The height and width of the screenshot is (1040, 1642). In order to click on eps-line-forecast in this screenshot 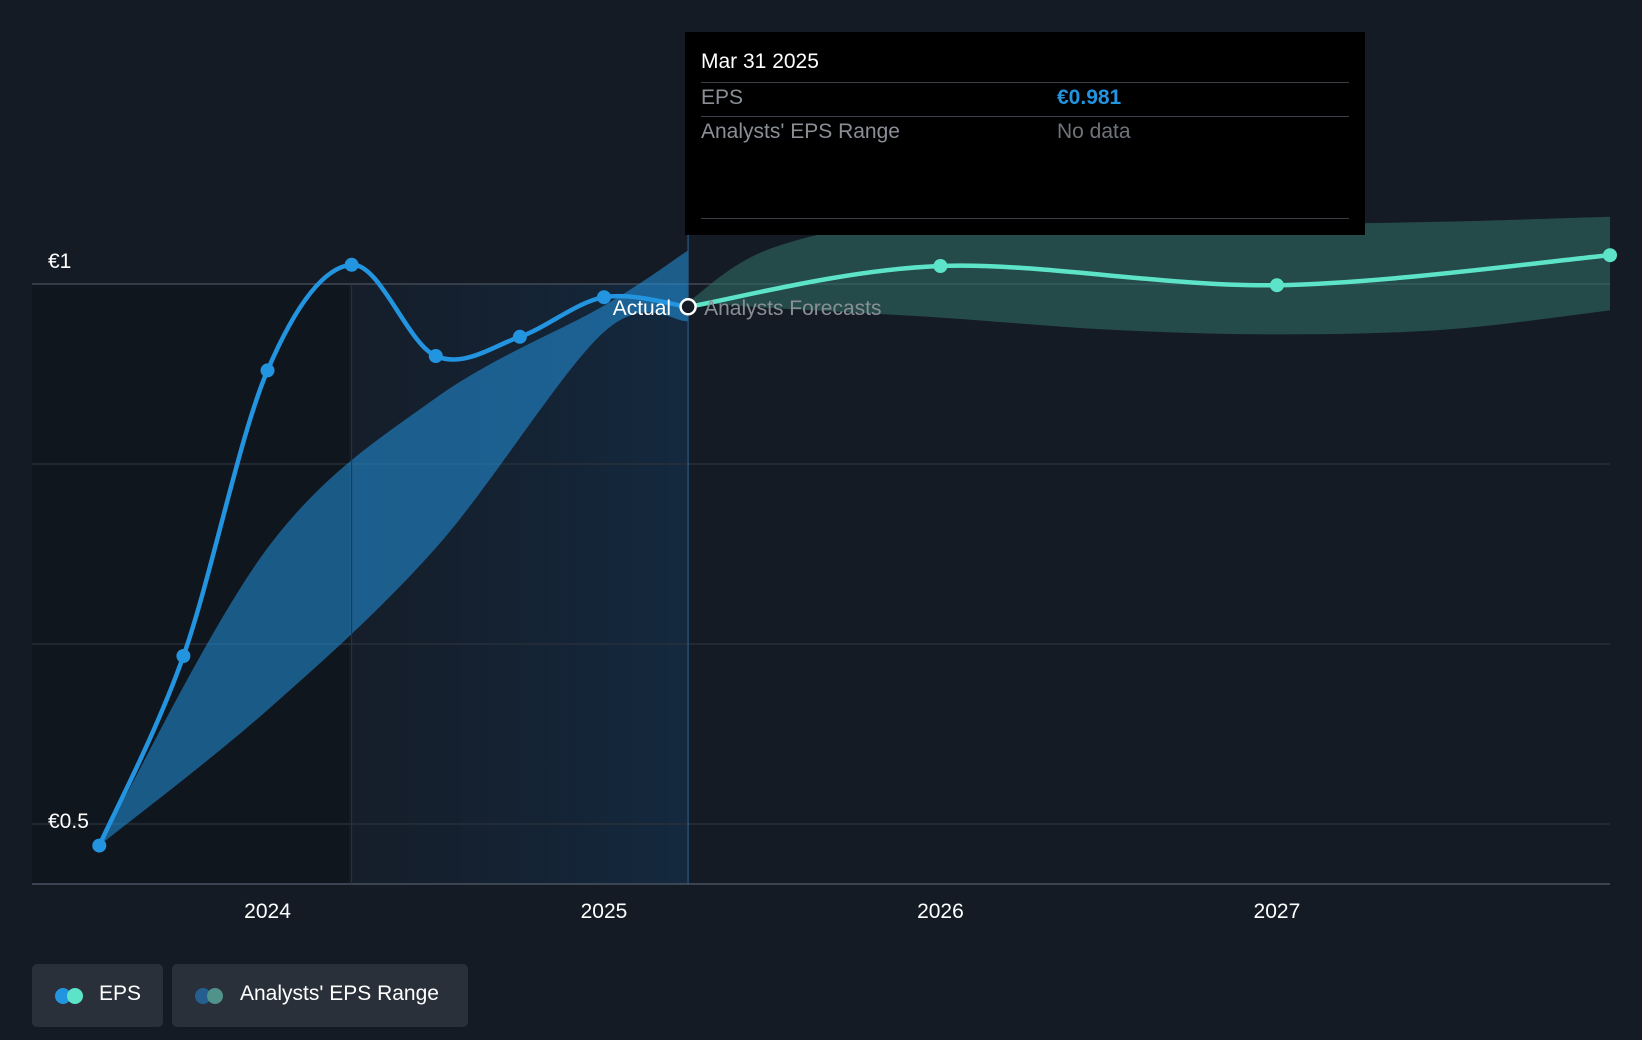, I will do `click(1149, 281)`.